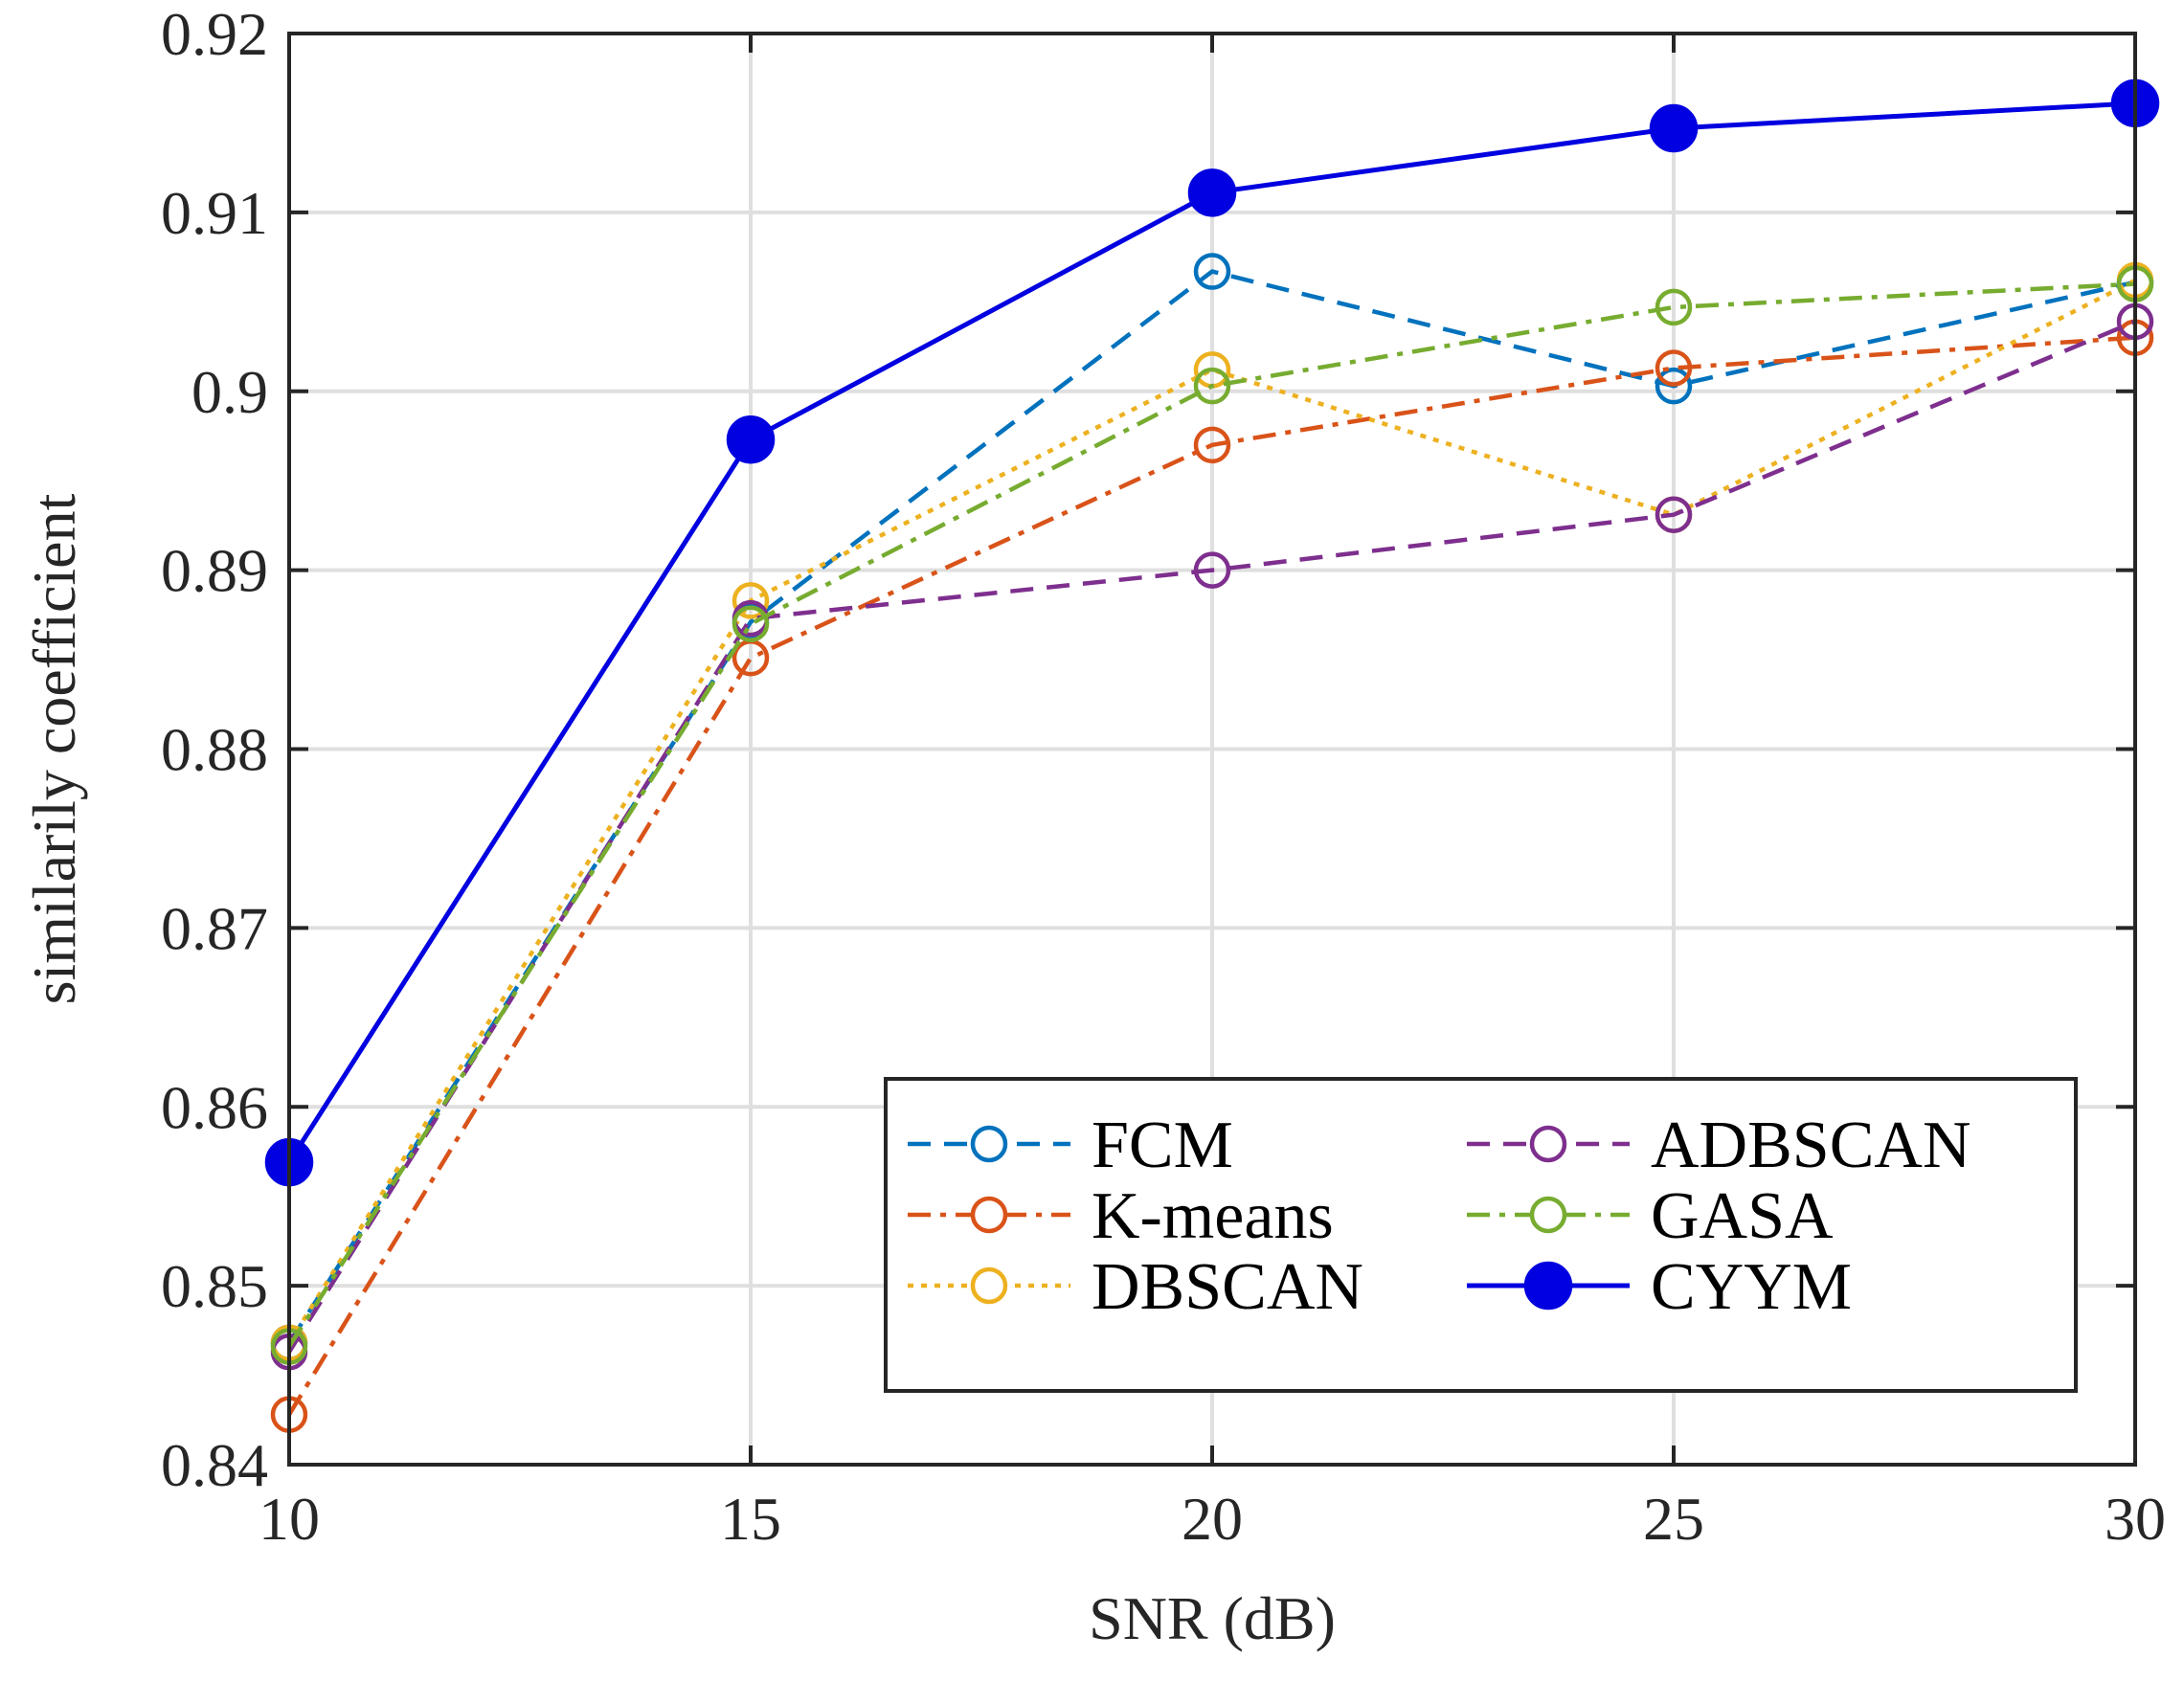 The width and height of the screenshot is (2184, 1703). What do you see at coordinates (214, 1107) in the screenshot?
I see `y-tick-label: 0.86` at bounding box center [214, 1107].